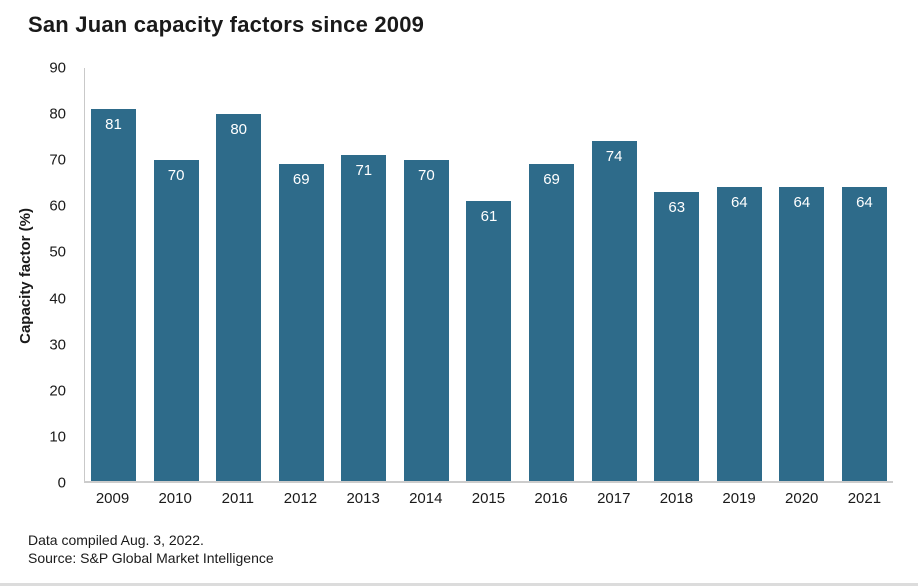 This screenshot has height=588, width=918. Describe the element at coordinates (61, 483) in the screenshot. I see `y-tick-0: 0` at that location.